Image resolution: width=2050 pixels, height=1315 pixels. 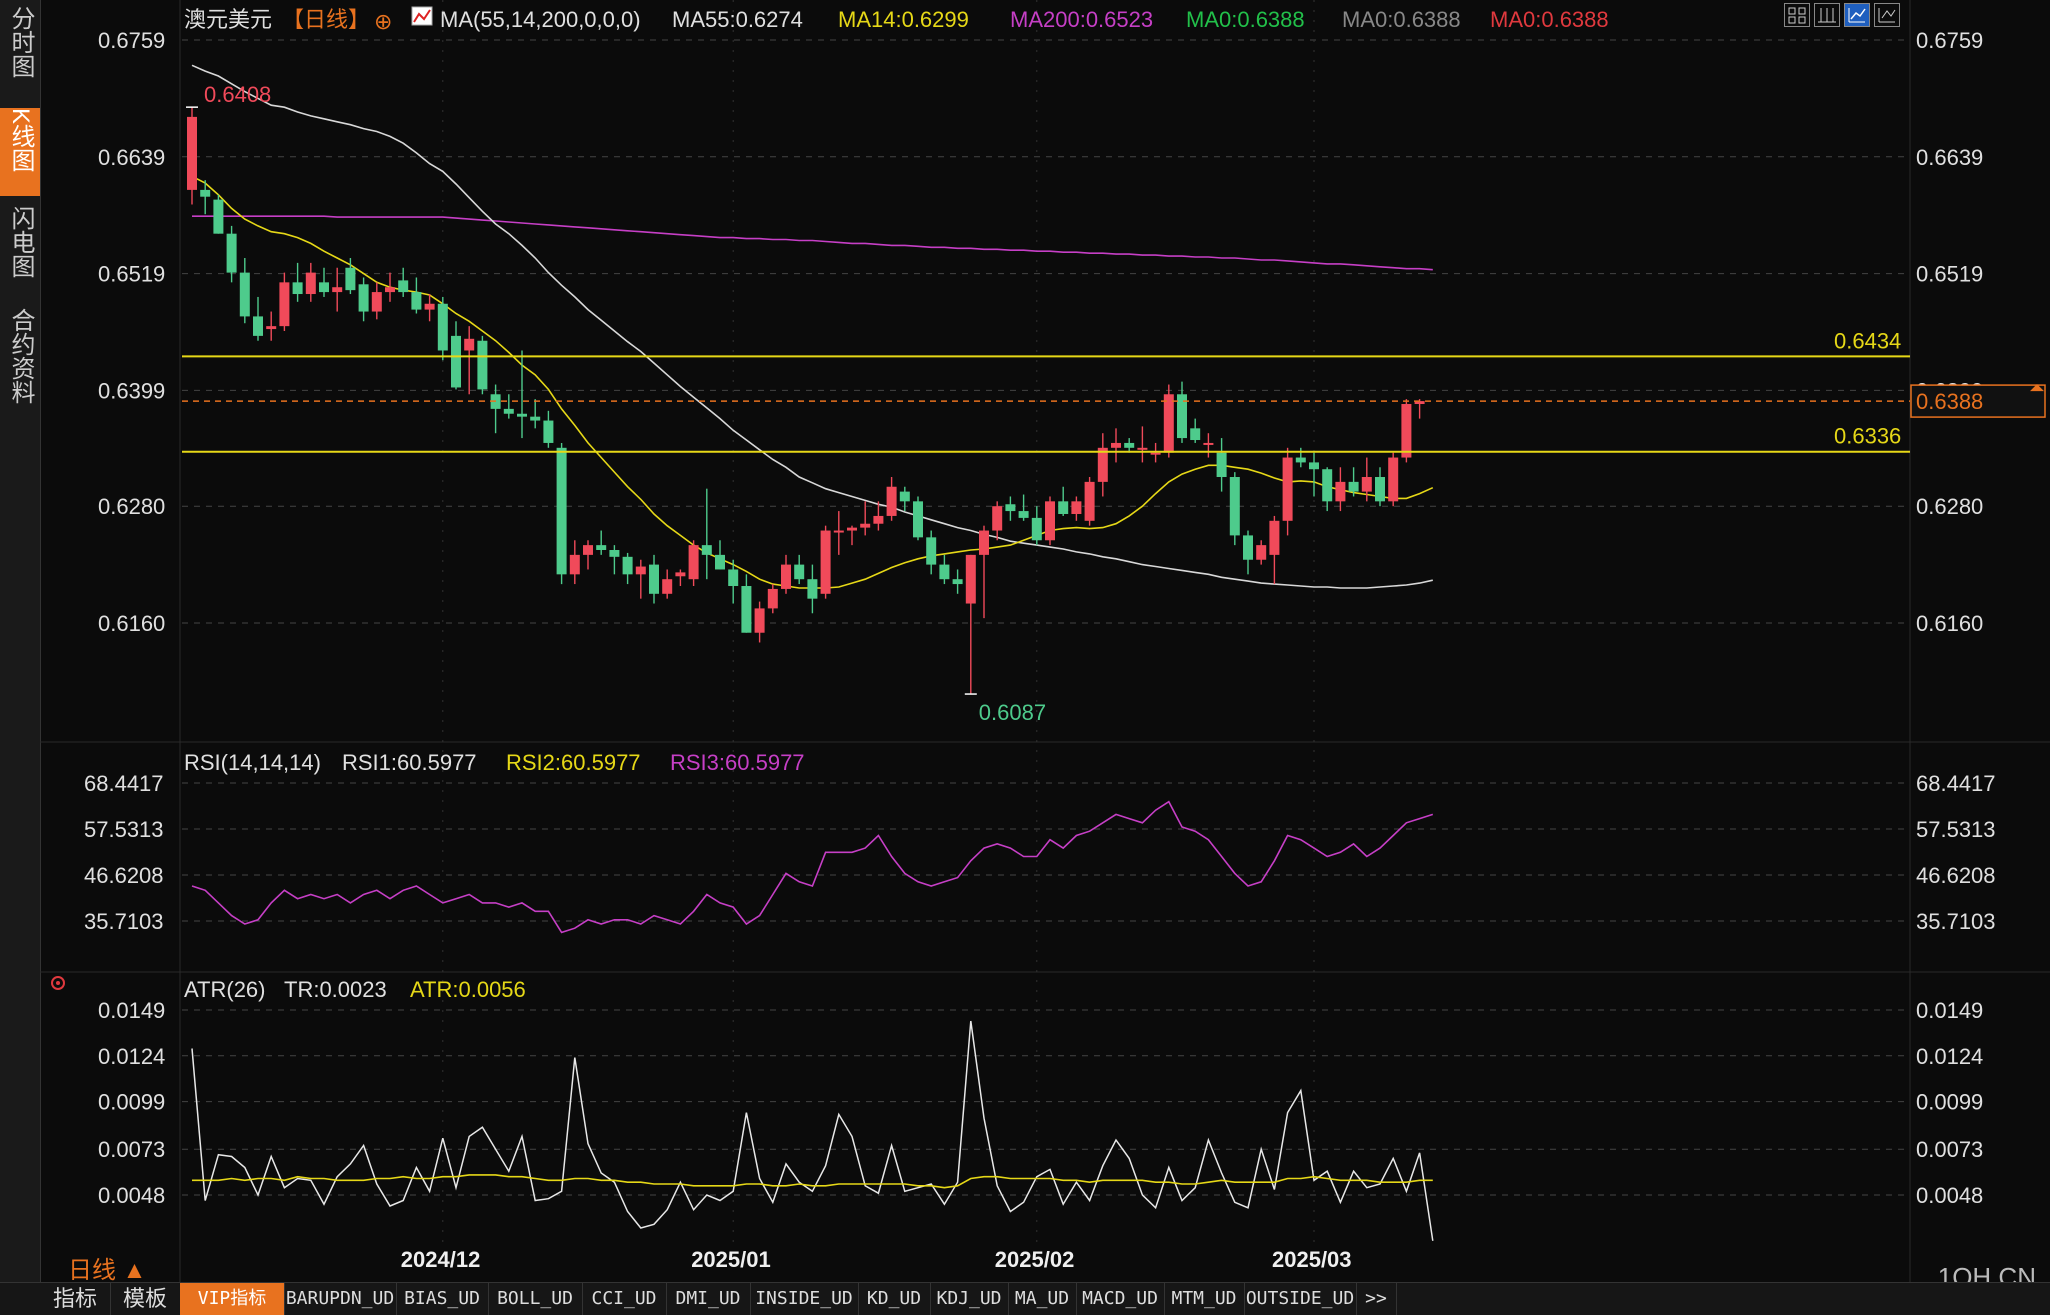 I want to click on vip-indicator-tab: VIP指标, so click(x=232, y=1299).